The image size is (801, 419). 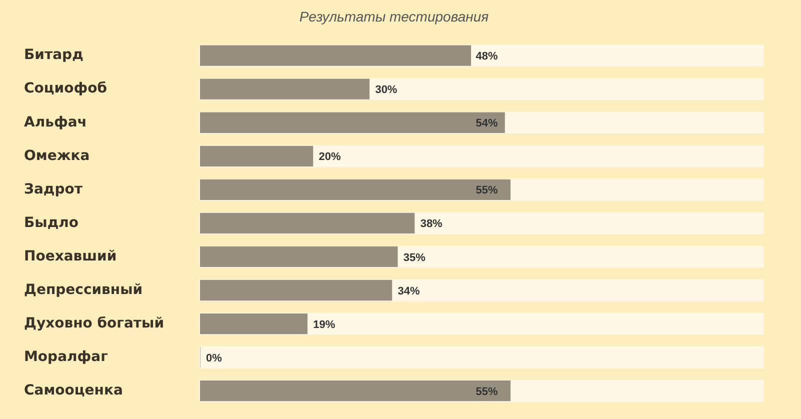 I want to click on data-label: 48%, so click(x=487, y=56).